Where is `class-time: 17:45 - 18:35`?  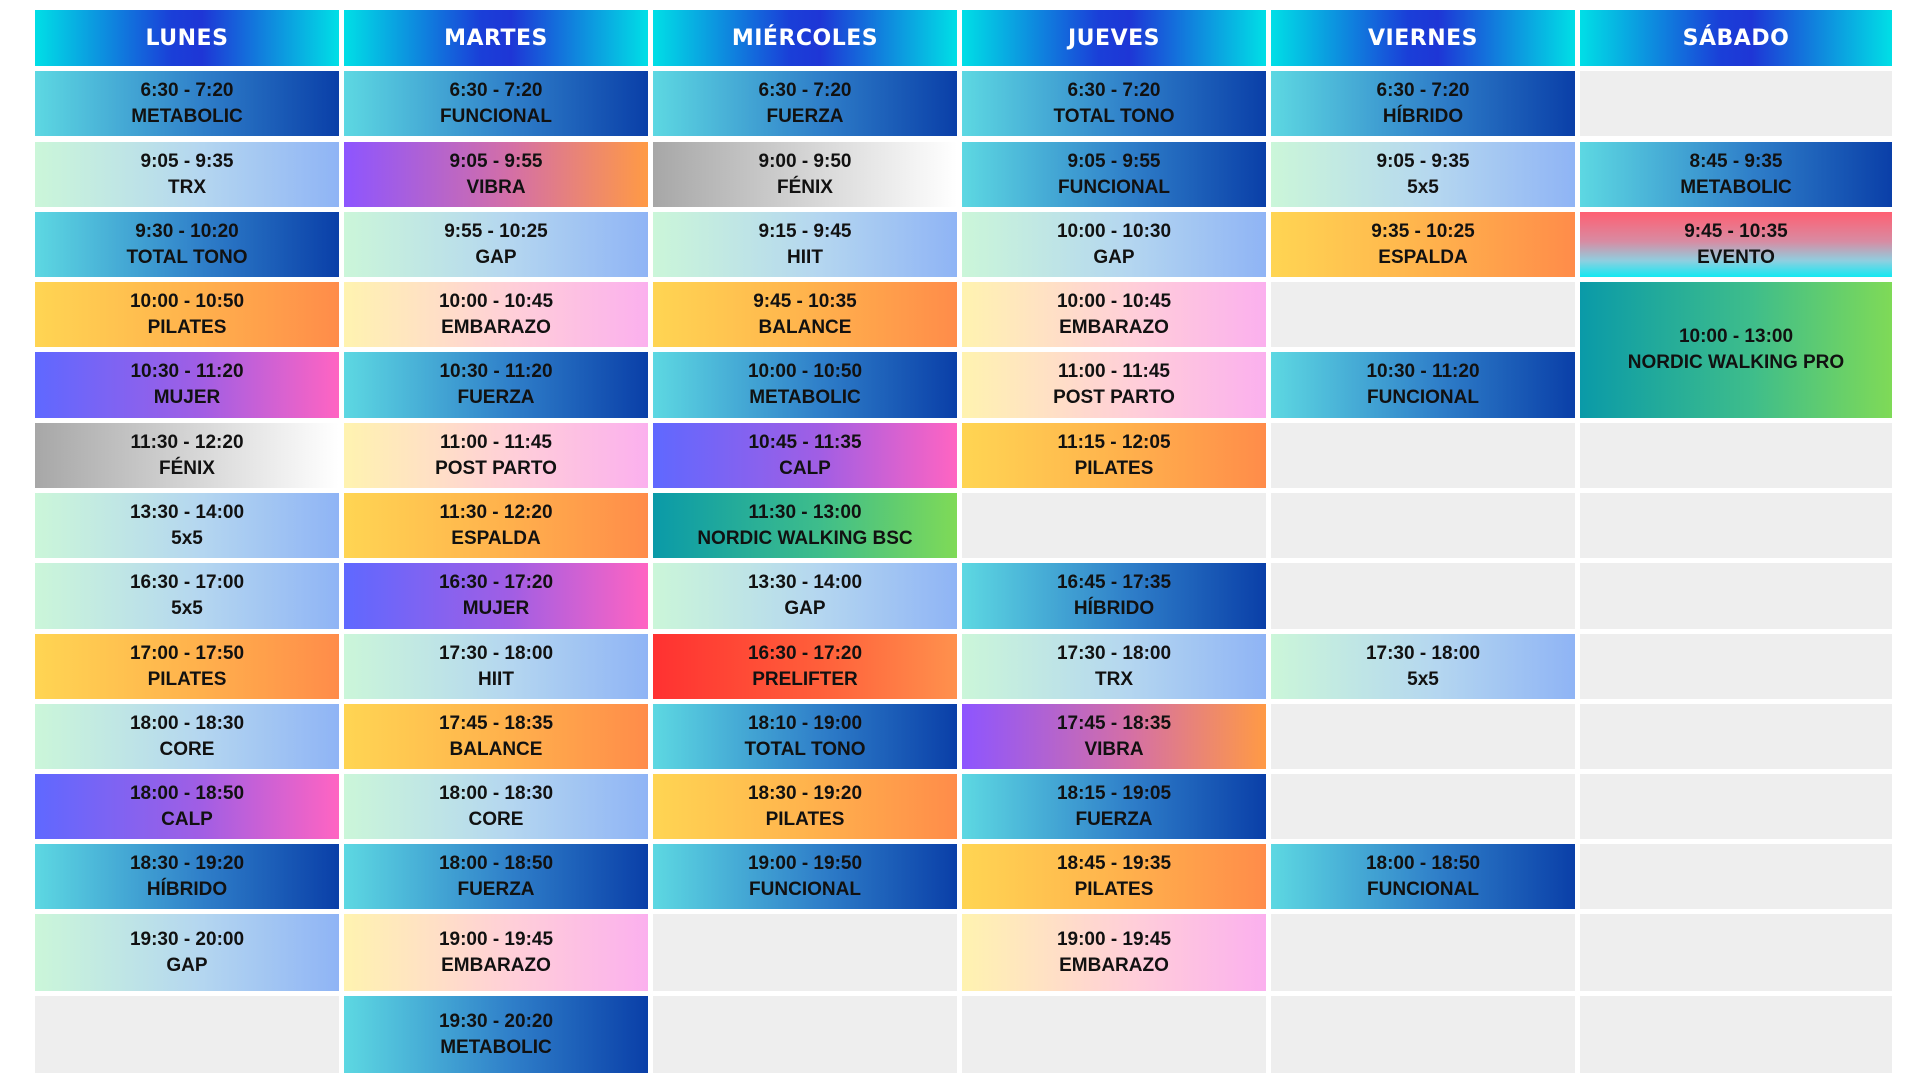 class-time: 17:45 - 18:35 is located at coordinates (1114, 723).